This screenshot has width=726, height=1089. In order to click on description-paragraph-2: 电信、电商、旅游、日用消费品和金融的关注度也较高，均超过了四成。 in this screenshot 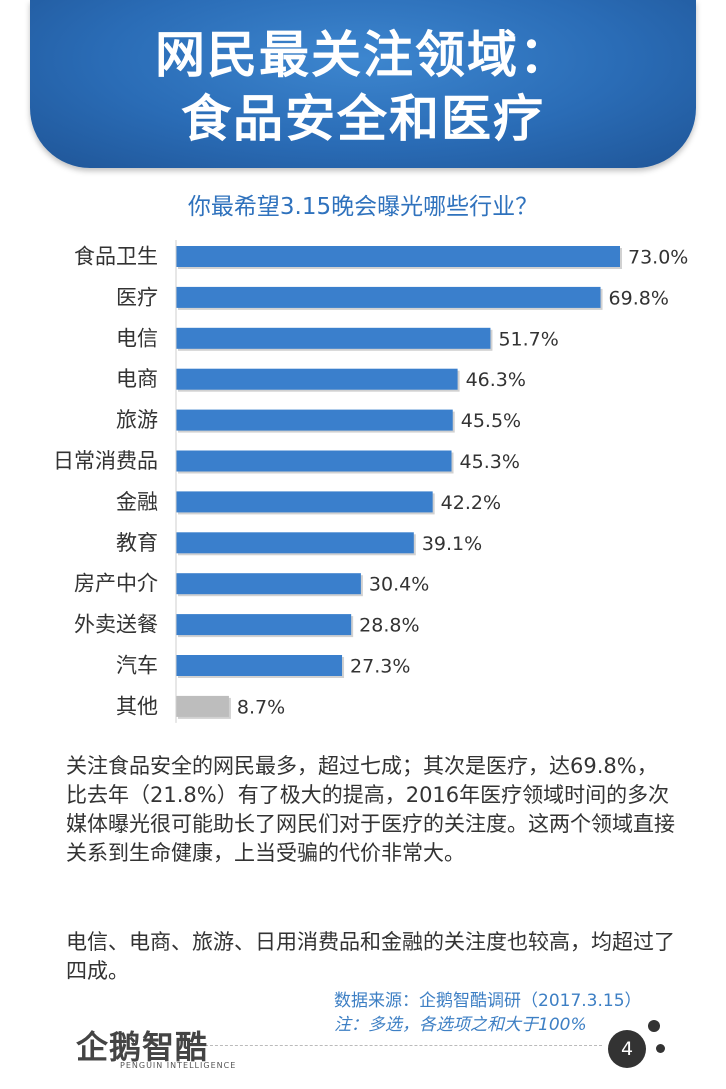, I will do `click(370, 956)`.